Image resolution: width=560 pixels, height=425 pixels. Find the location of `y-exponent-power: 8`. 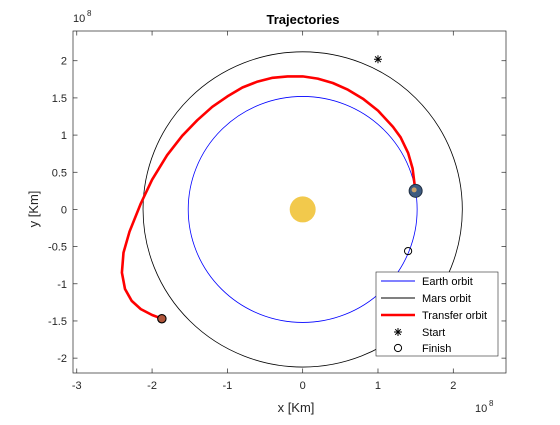

y-exponent-power: 8 is located at coordinates (89, 13).